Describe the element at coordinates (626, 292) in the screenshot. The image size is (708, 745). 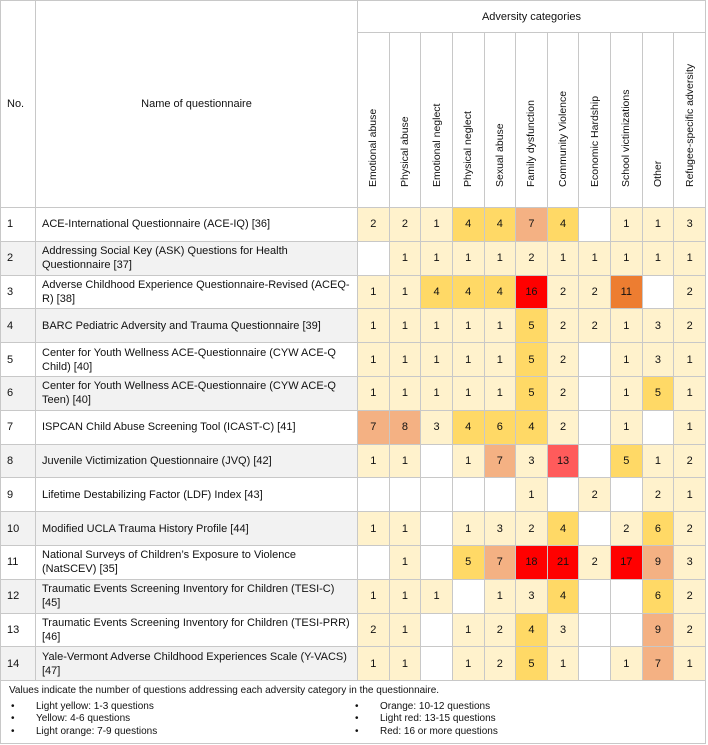
I see `value-cell: 11` at that location.